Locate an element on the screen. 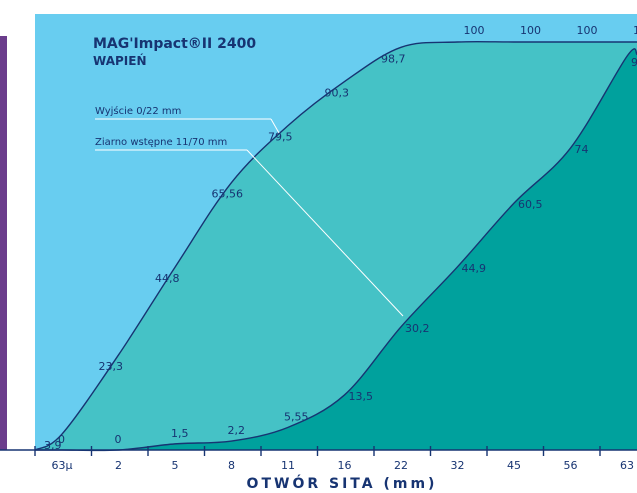  data-label-ziarno: 1,5 is located at coordinates (180, 433).